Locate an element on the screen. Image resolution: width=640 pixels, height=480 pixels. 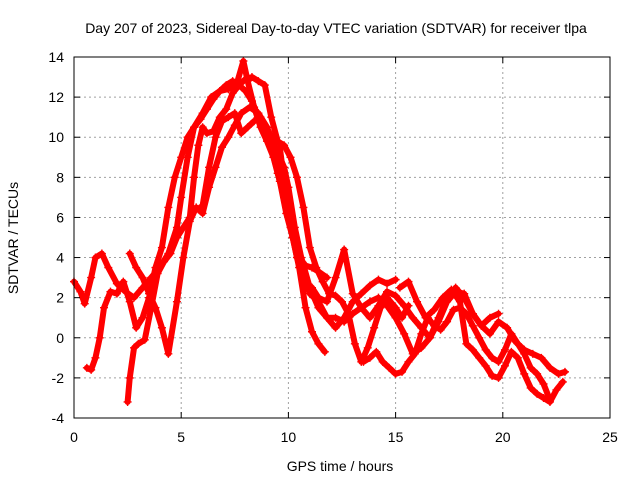
x-tick-label: 20 is located at coordinates (503, 437).